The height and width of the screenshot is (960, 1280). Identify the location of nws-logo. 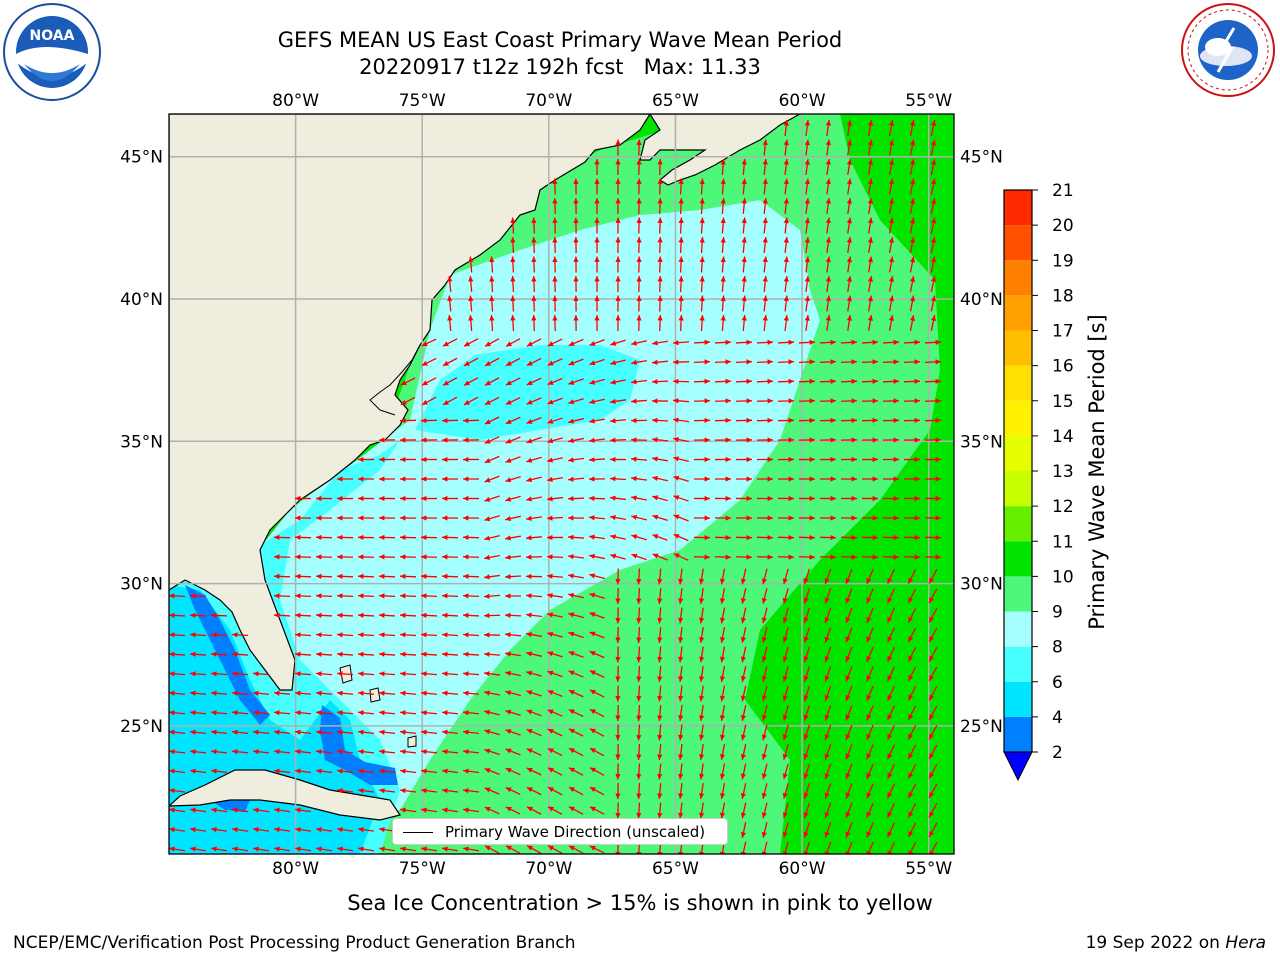
(1228, 50).